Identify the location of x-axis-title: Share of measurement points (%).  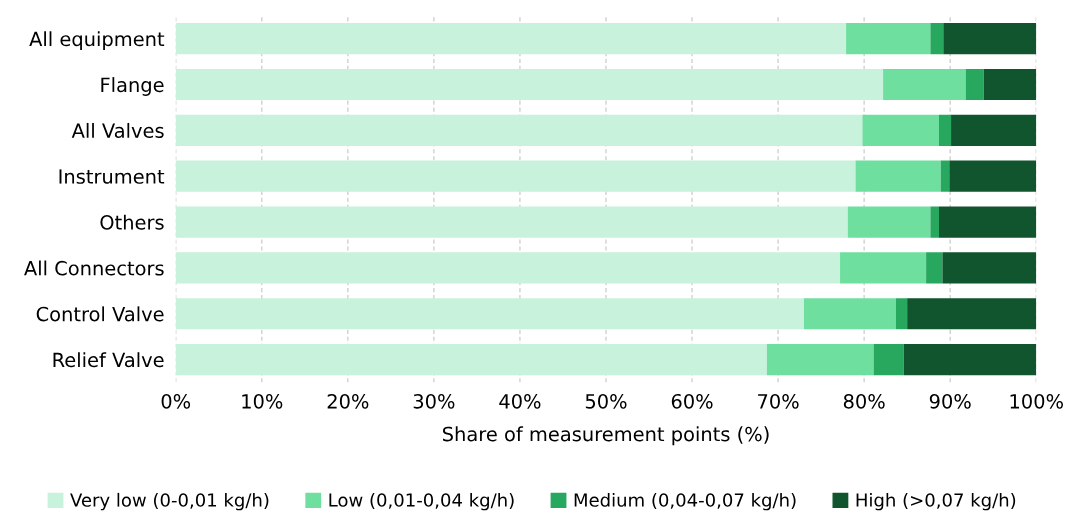
(605, 436).